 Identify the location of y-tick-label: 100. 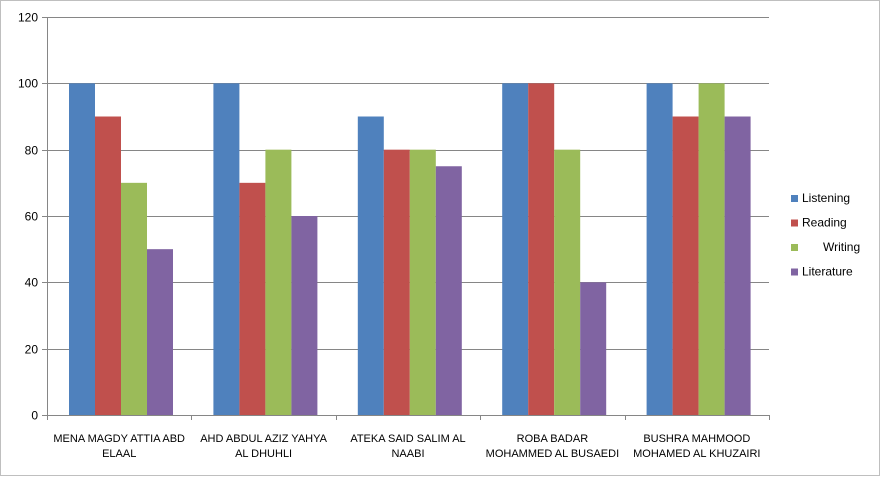
(28, 84).